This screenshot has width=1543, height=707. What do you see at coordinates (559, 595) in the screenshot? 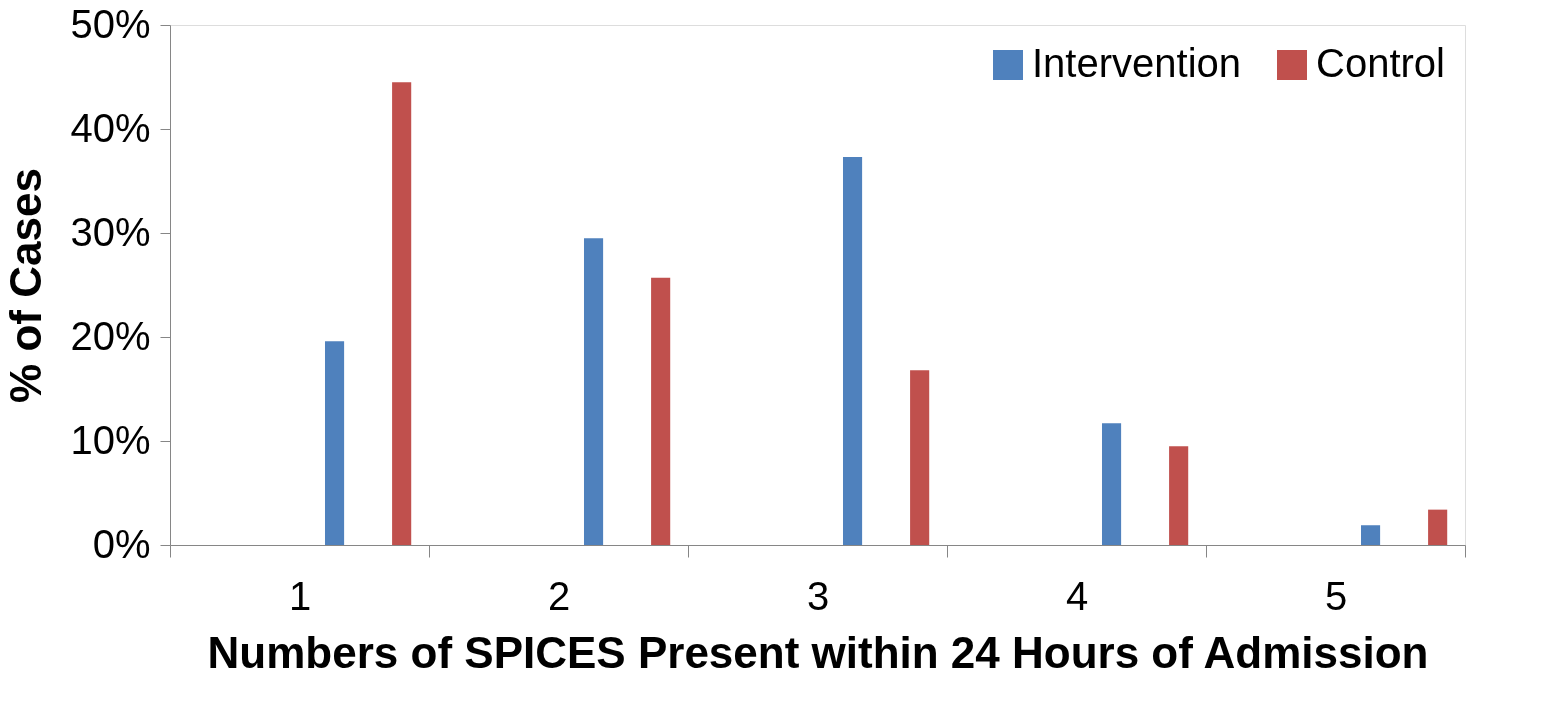
I see `x-tick-label: 2` at bounding box center [559, 595].